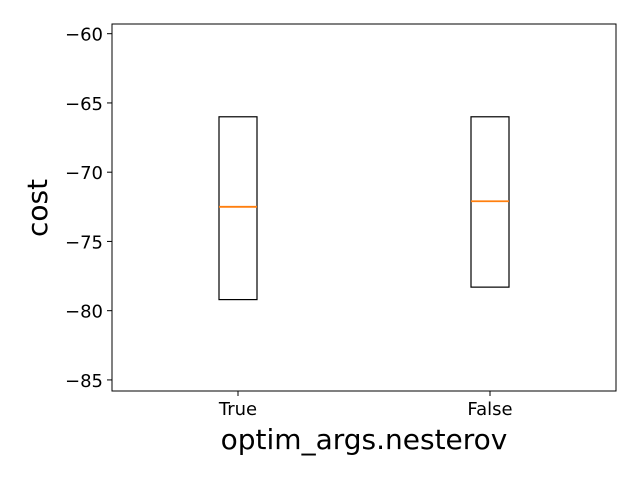  Describe the element at coordinates (237, 409) in the screenshot. I see `x-tick-label: True` at that location.